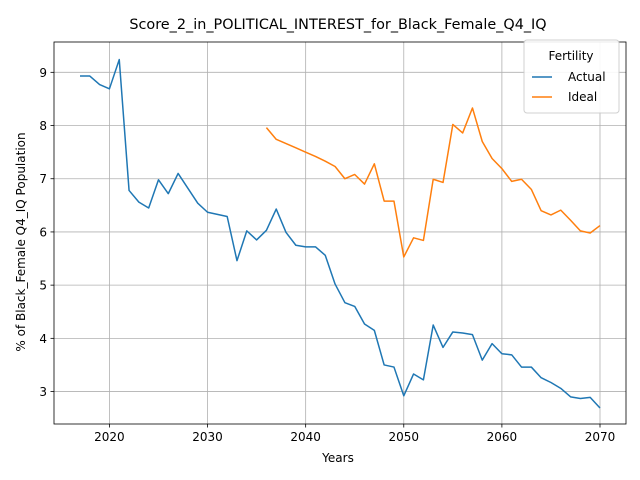 The width and height of the screenshot is (640, 480). Describe the element at coordinates (43, 73) in the screenshot. I see `y-tick-label: 9` at that location.